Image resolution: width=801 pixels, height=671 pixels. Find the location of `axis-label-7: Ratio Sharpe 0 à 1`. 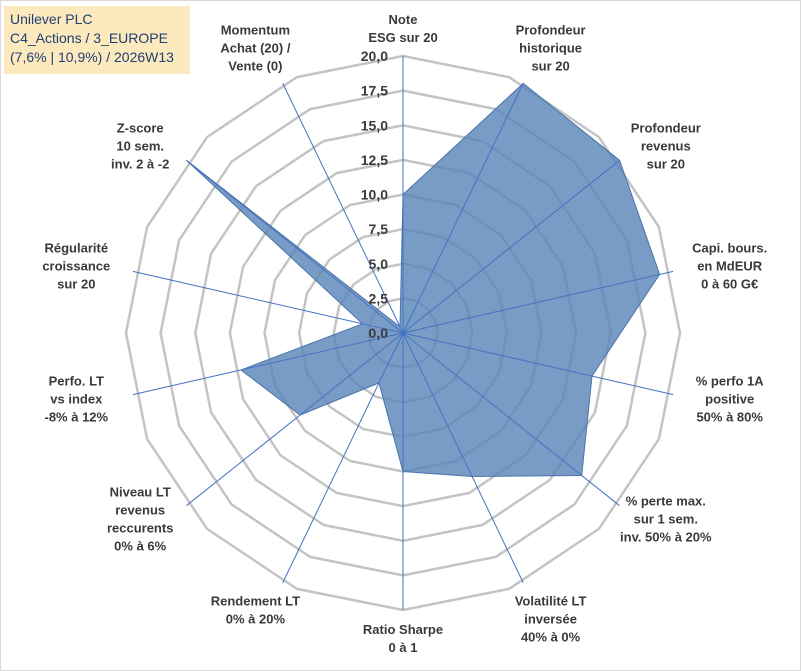

axis-label-7: Ratio Sharpe 0 à 1 is located at coordinates (403, 638).